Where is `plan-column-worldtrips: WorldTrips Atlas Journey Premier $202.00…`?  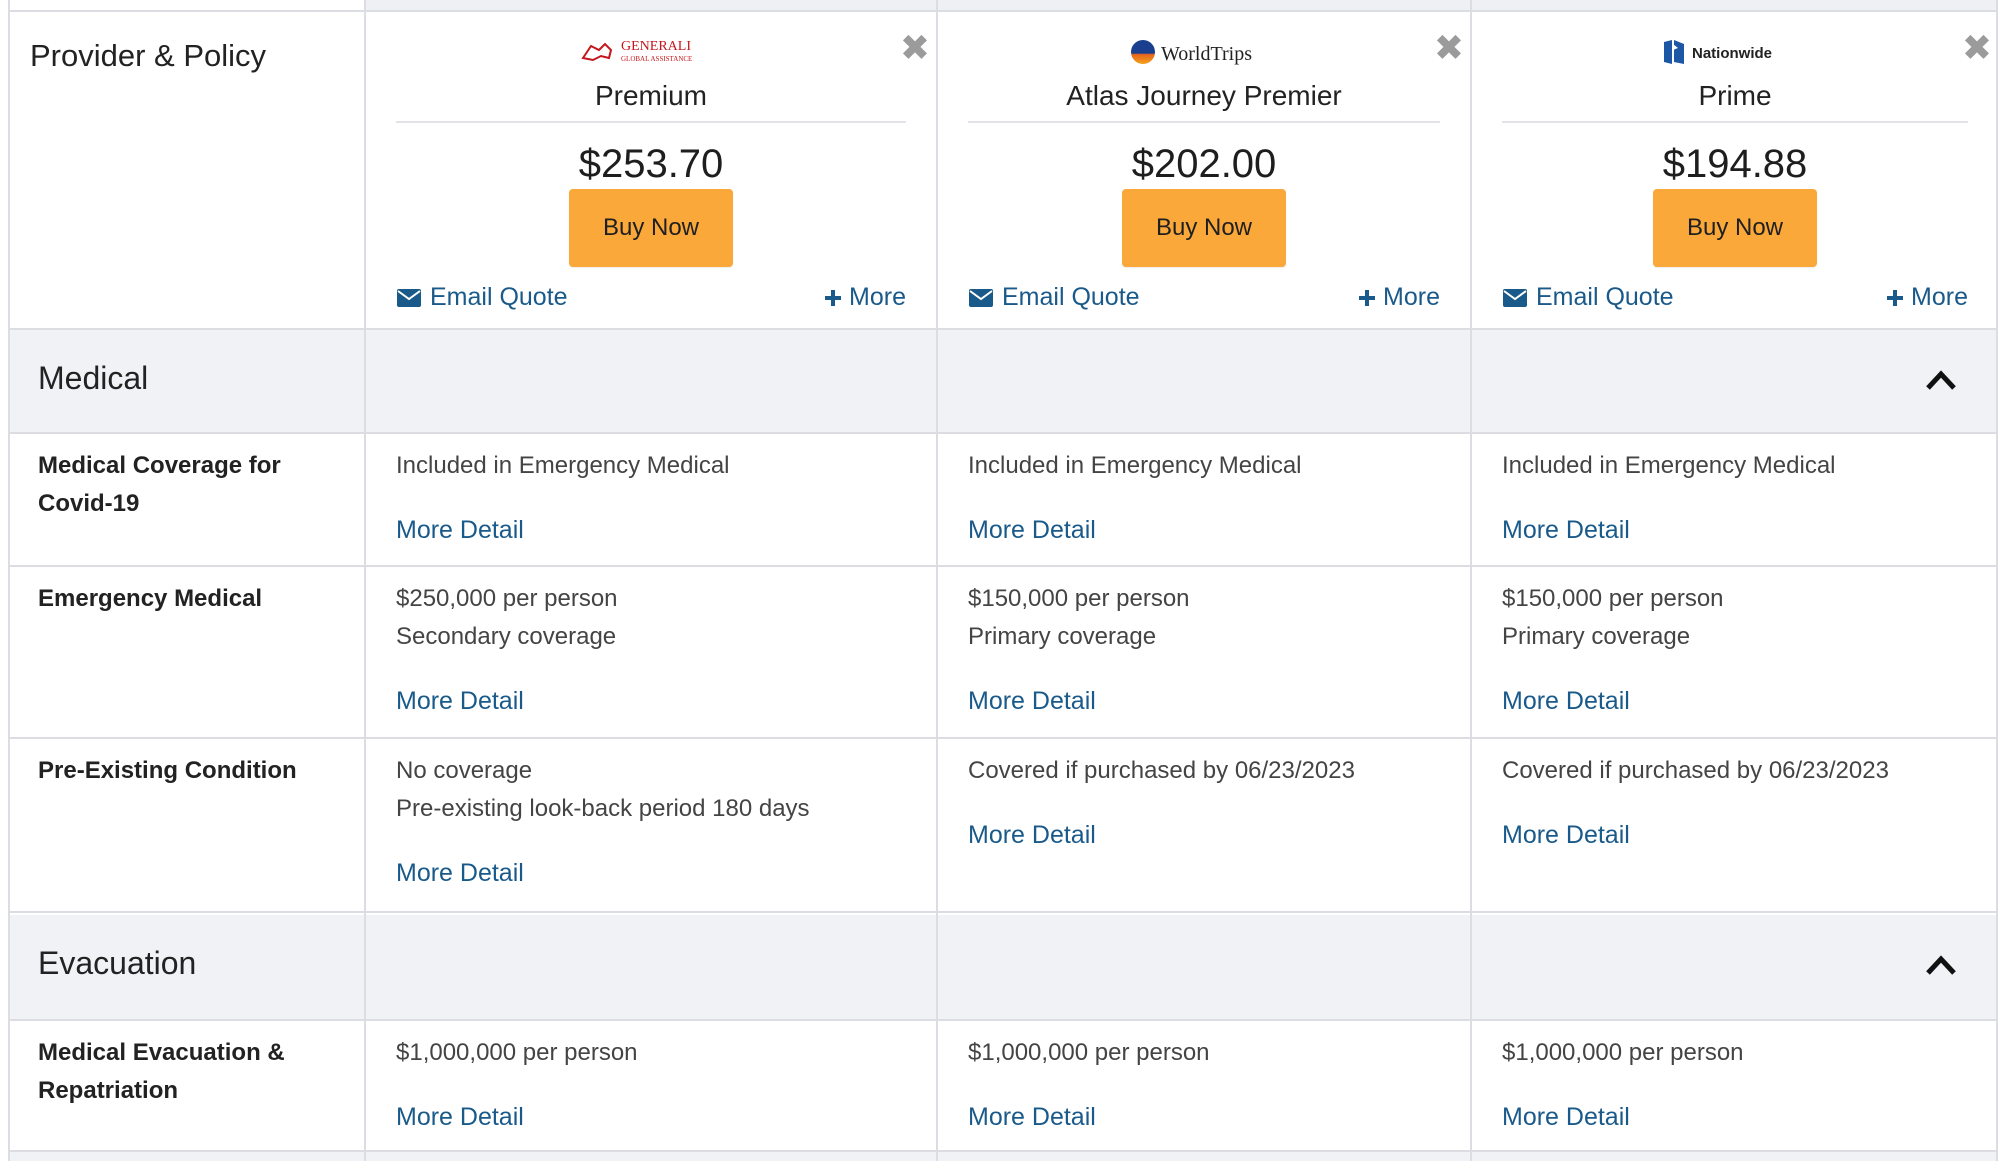
plan-column-worldtrips: WorldTrips Atlas Journey Premier $202.00… is located at coordinates (1204, 169).